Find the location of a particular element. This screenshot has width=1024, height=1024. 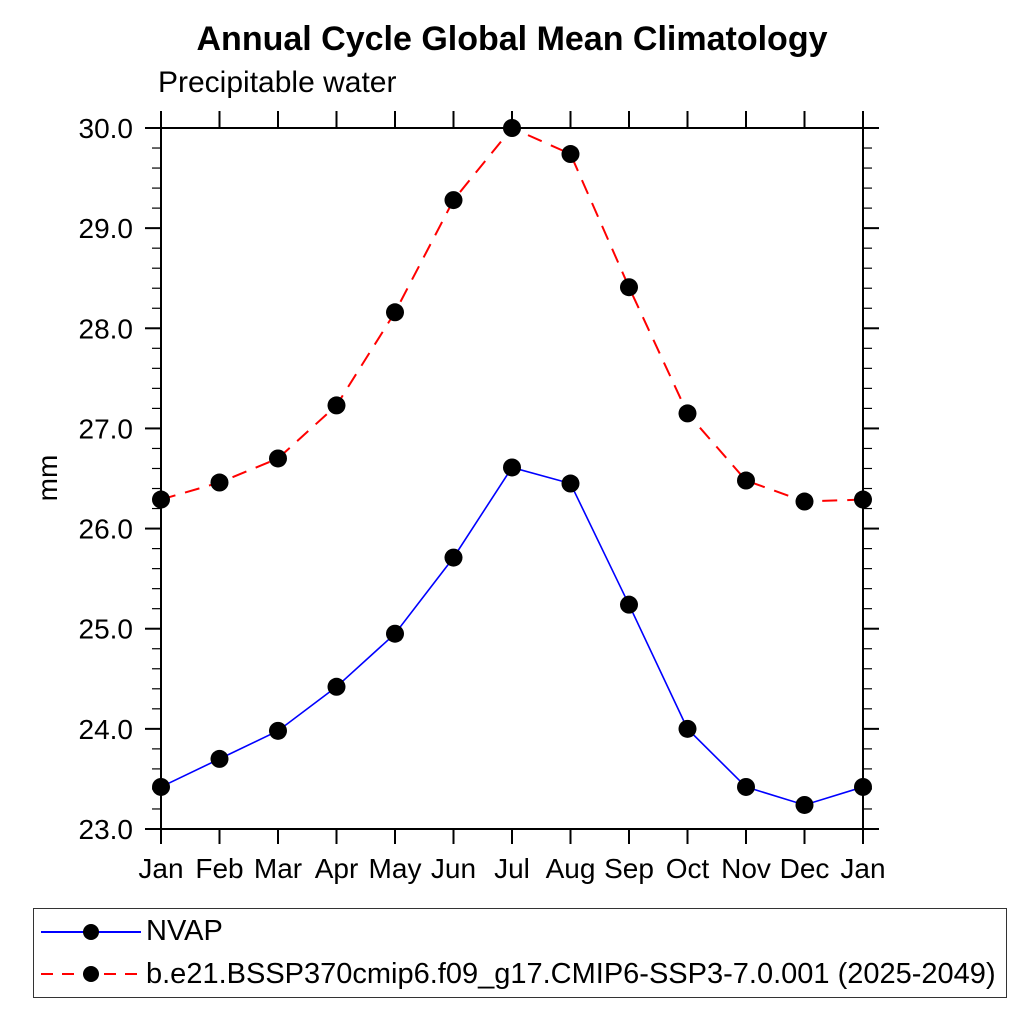

x-tick-label: Jul is located at coordinates (512, 868).